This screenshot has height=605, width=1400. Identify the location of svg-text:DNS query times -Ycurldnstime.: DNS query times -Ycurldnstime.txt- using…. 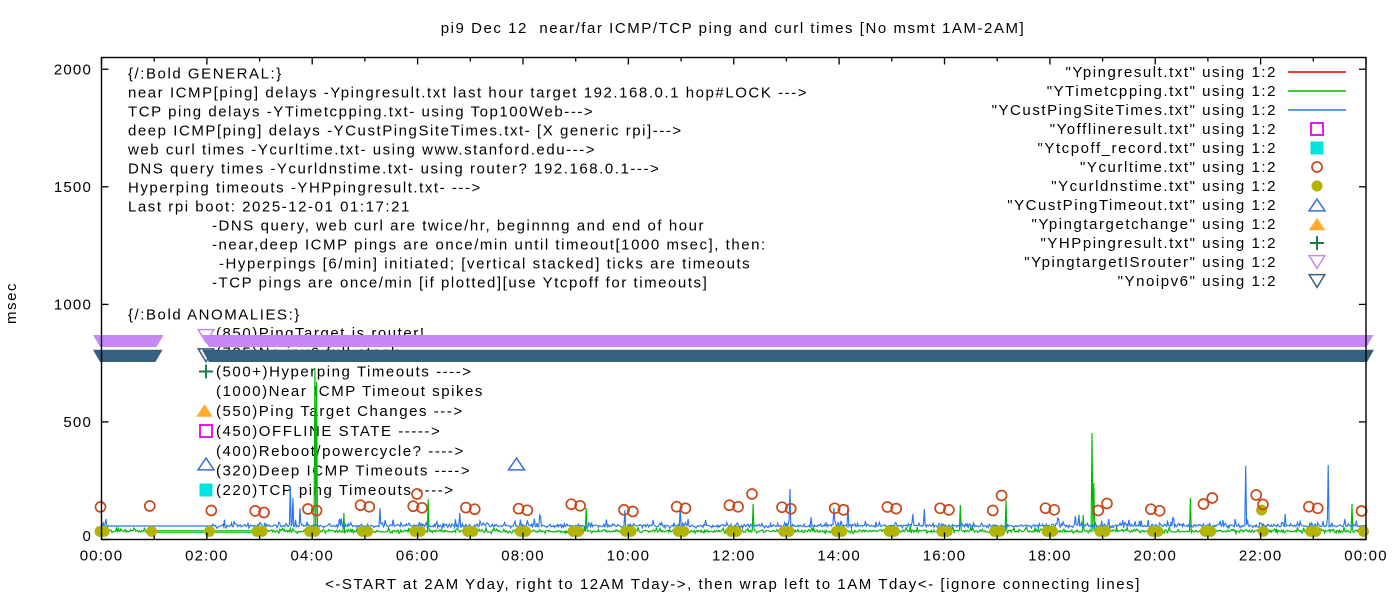
(394, 169).